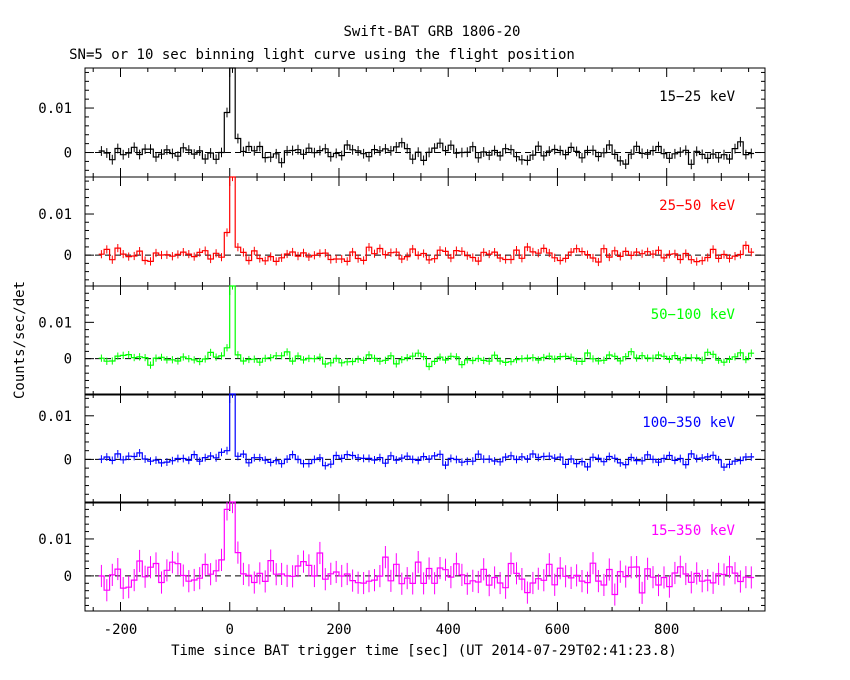  What do you see at coordinates (20, 340) in the screenshot?
I see `y-axis-label: Counts/sec/det` at bounding box center [20, 340].